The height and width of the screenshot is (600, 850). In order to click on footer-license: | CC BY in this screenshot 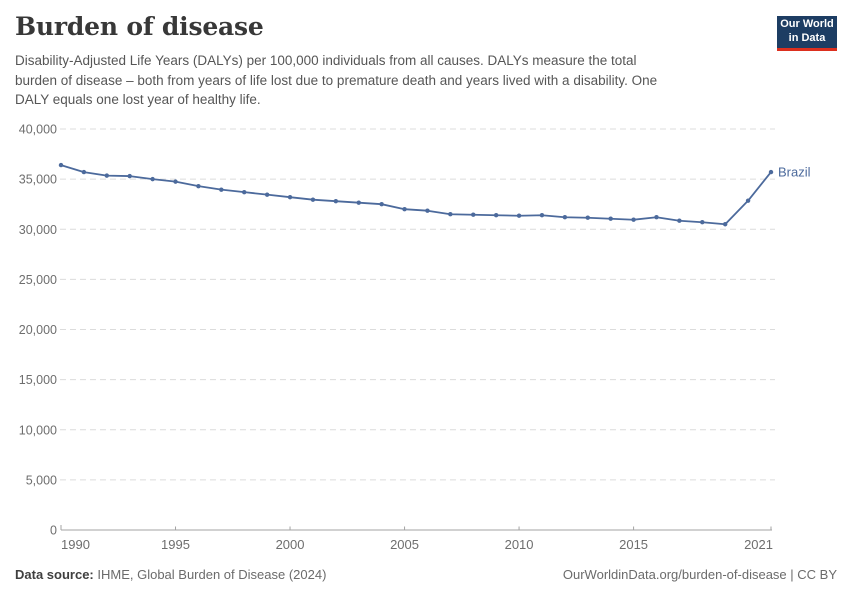, I will do `click(811, 574)`.